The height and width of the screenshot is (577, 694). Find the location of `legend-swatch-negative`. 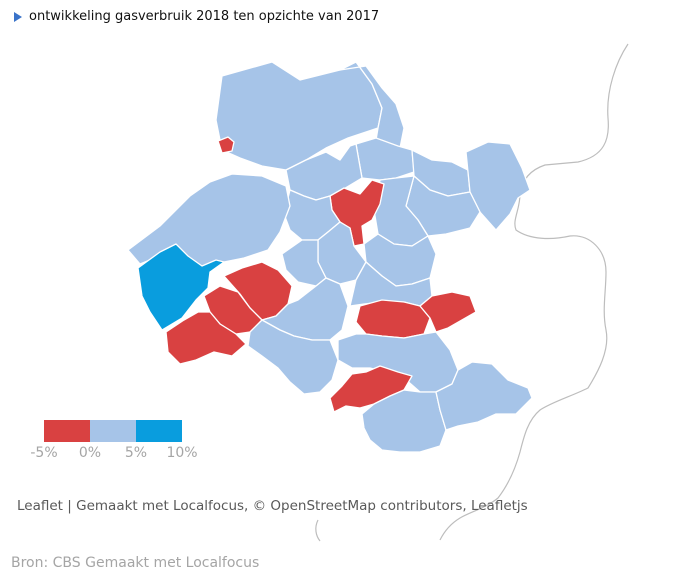

legend-swatch-negative is located at coordinates (67, 431).